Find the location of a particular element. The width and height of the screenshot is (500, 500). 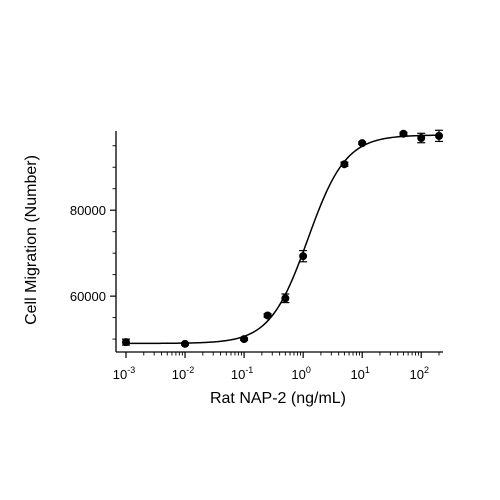

x-axis-label: Rat NAP-2 (ng/mL) is located at coordinates (278, 398).